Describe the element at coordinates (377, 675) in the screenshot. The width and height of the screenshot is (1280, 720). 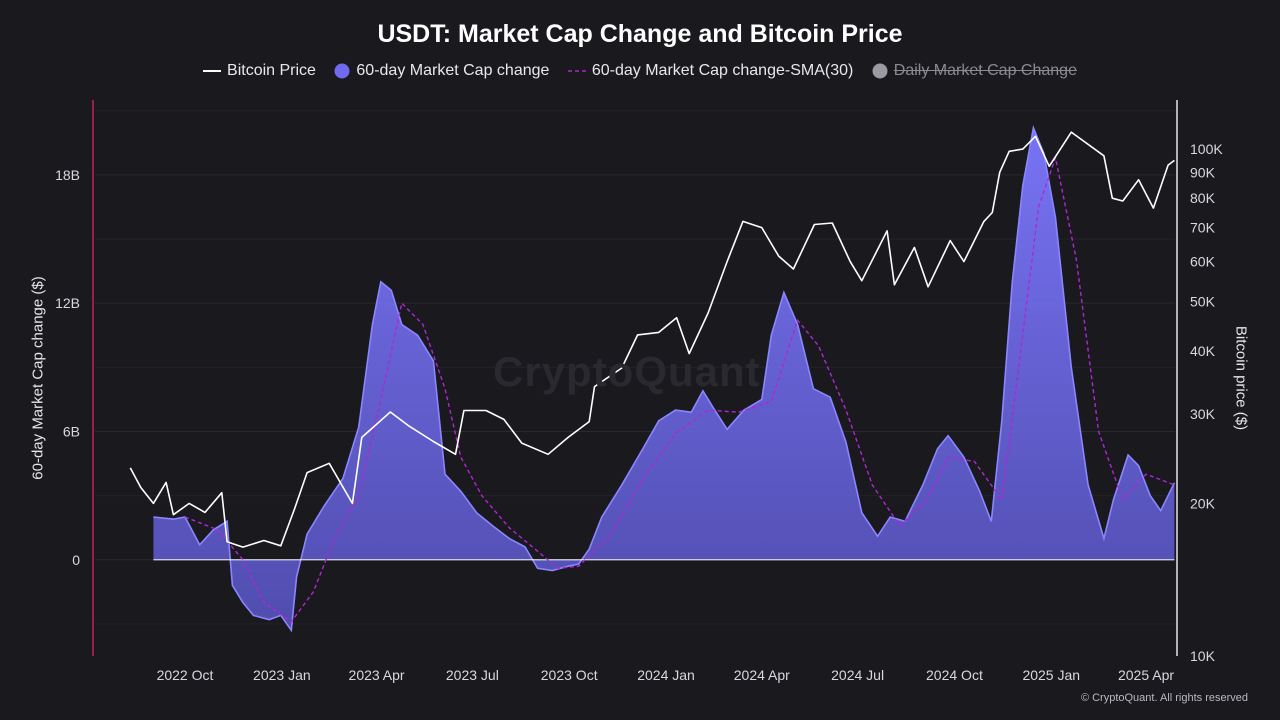
I see `x-tick-label: 2023 Apr` at that location.